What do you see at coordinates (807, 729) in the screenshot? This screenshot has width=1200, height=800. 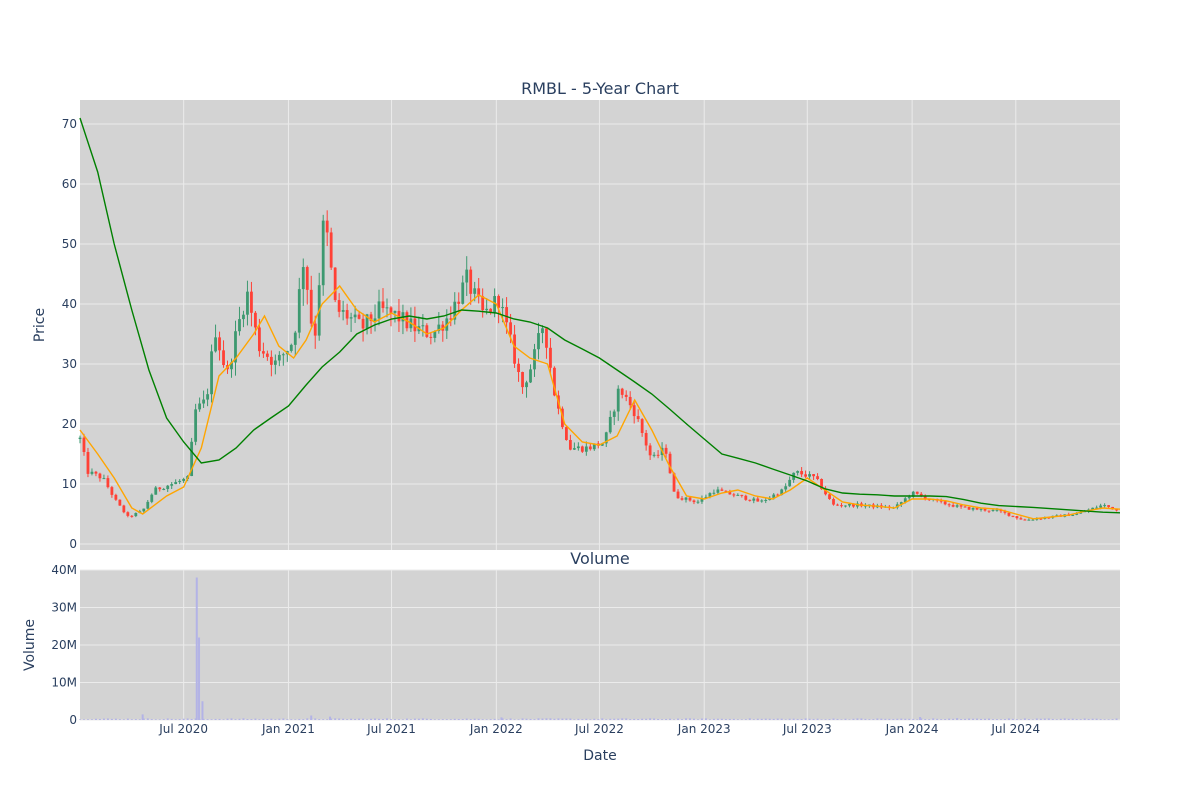 I see `x-tick-label: Jul 2023` at bounding box center [807, 729].